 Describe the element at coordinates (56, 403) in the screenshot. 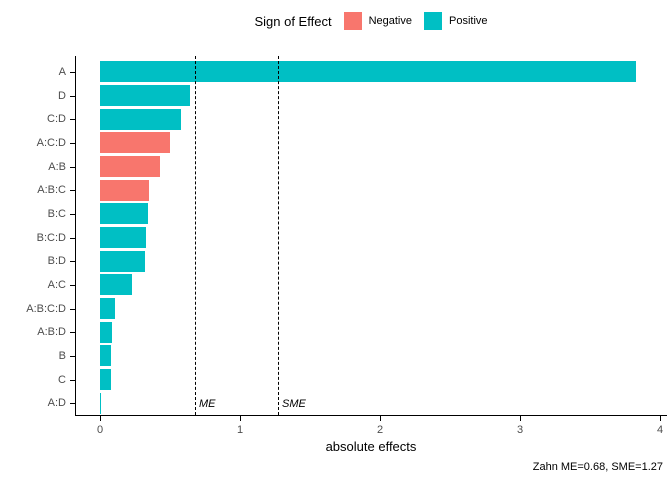

I see `y-axis-label: A:D` at that location.